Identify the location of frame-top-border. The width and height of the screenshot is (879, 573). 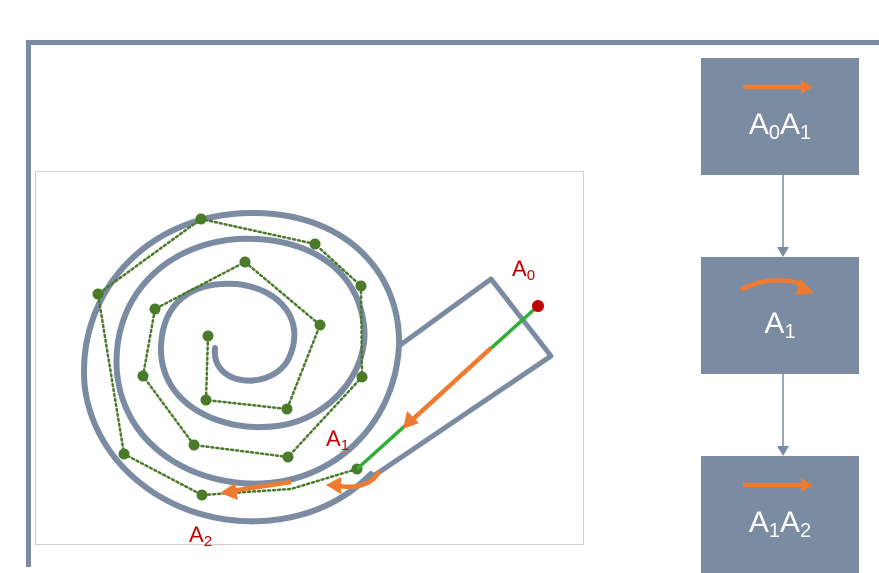
(452, 42).